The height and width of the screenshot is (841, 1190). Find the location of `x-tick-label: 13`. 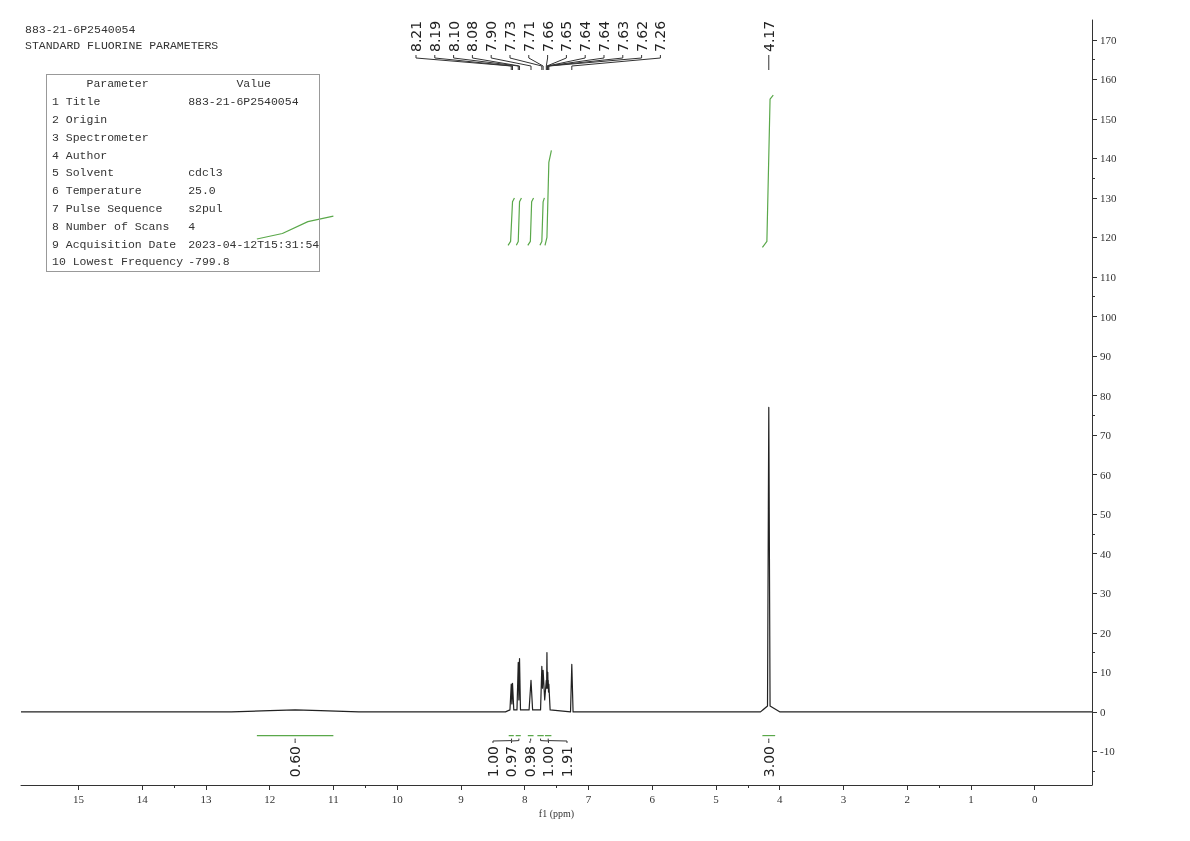

x-tick-label: 13 is located at coordinates (206, 798).